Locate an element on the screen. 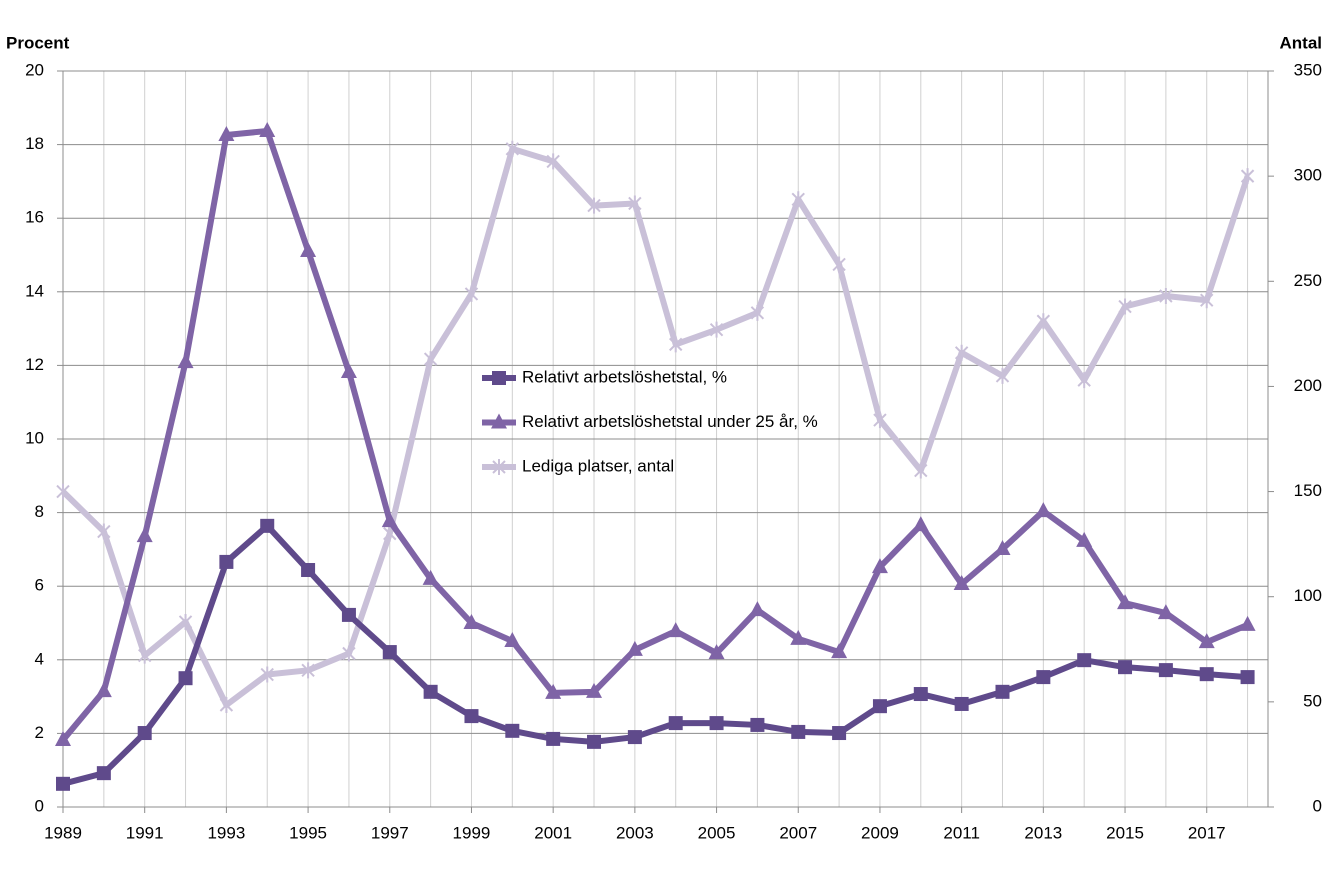  x-tick-label: 2009 is located at coordinates (880, 832).